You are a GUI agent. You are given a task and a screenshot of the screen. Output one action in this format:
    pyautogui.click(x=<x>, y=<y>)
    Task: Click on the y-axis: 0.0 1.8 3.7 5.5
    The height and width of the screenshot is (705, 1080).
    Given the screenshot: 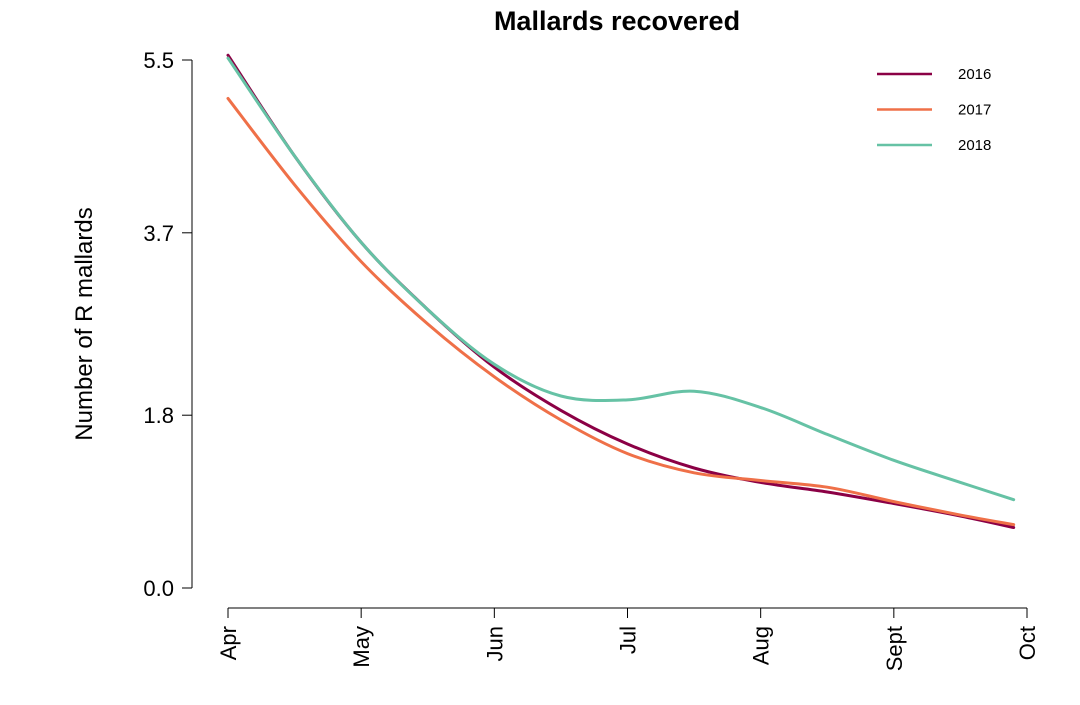 What is the action you would take?
    pyautogui.click(x=168, y=324)
    